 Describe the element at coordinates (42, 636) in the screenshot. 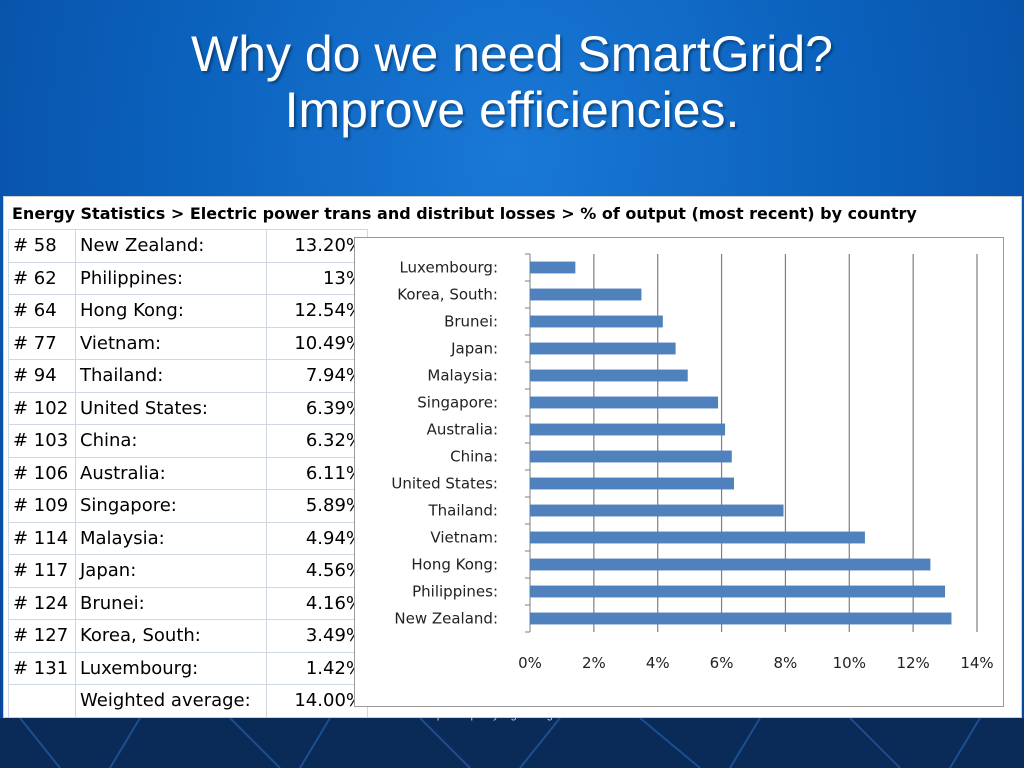

I see `rank-cell: # 127` at that location.